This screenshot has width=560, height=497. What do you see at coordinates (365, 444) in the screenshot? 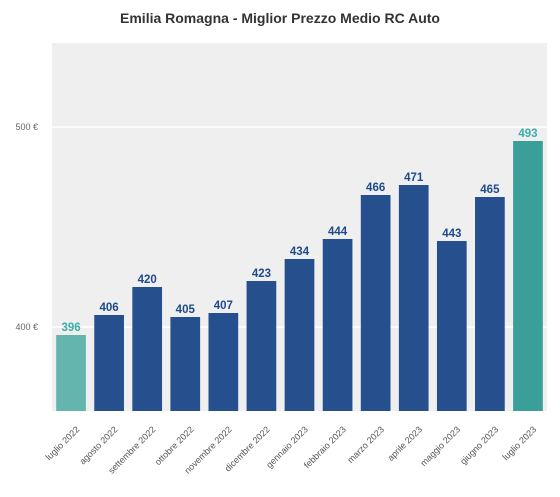
I see `x-tick-label: marzo 2023` at bounding box center [365, 444].